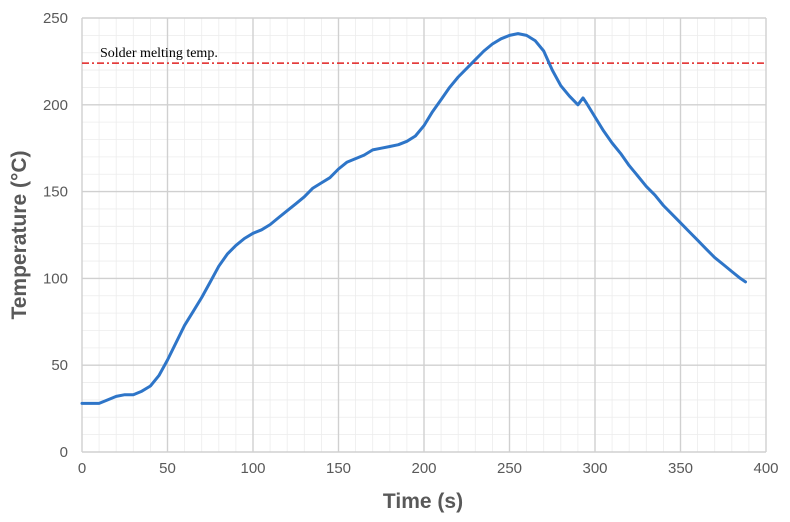 The height and width of the screenshot is (522, 790). What do you see at coordinates (55, 192) in the screenshot?
I see `y-tick-label: 150` at bounding box center [55, 192].